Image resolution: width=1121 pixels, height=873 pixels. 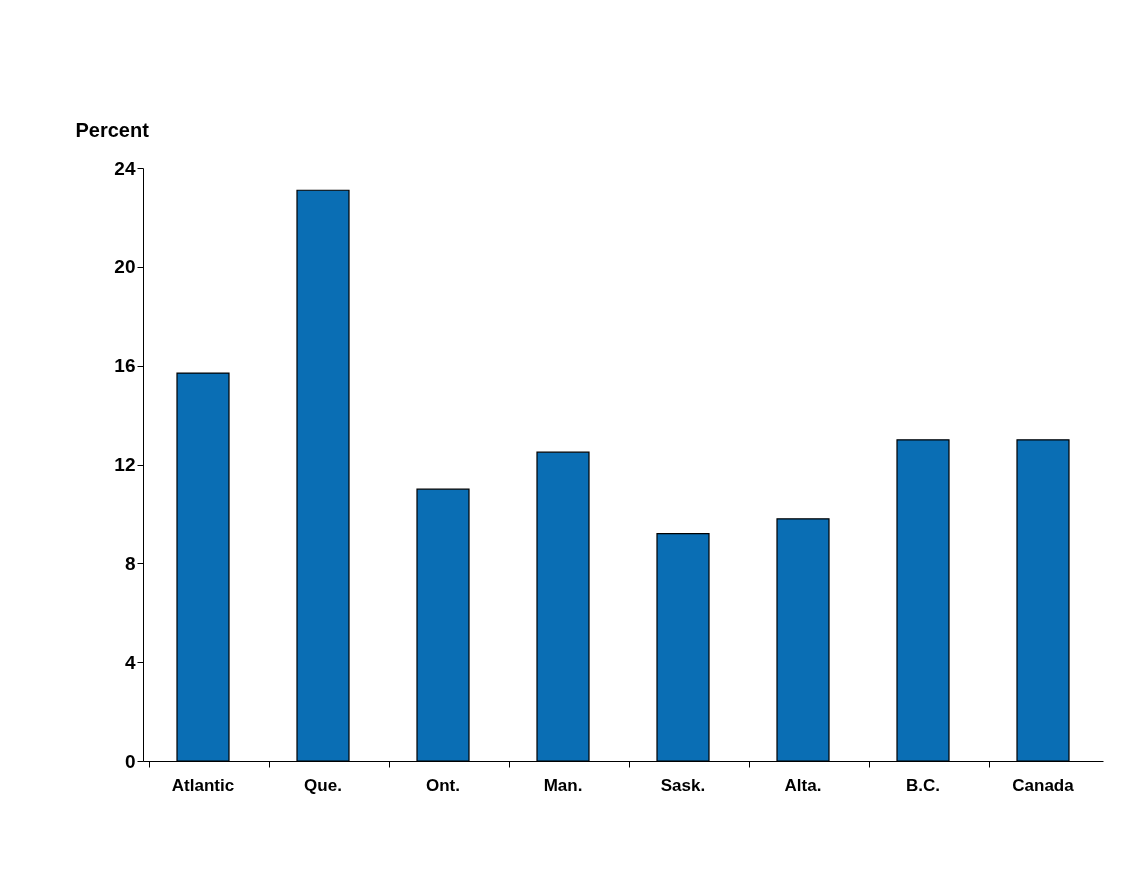 I want to click on x-tick-label: Atlantic, so click(x=203, y=785).